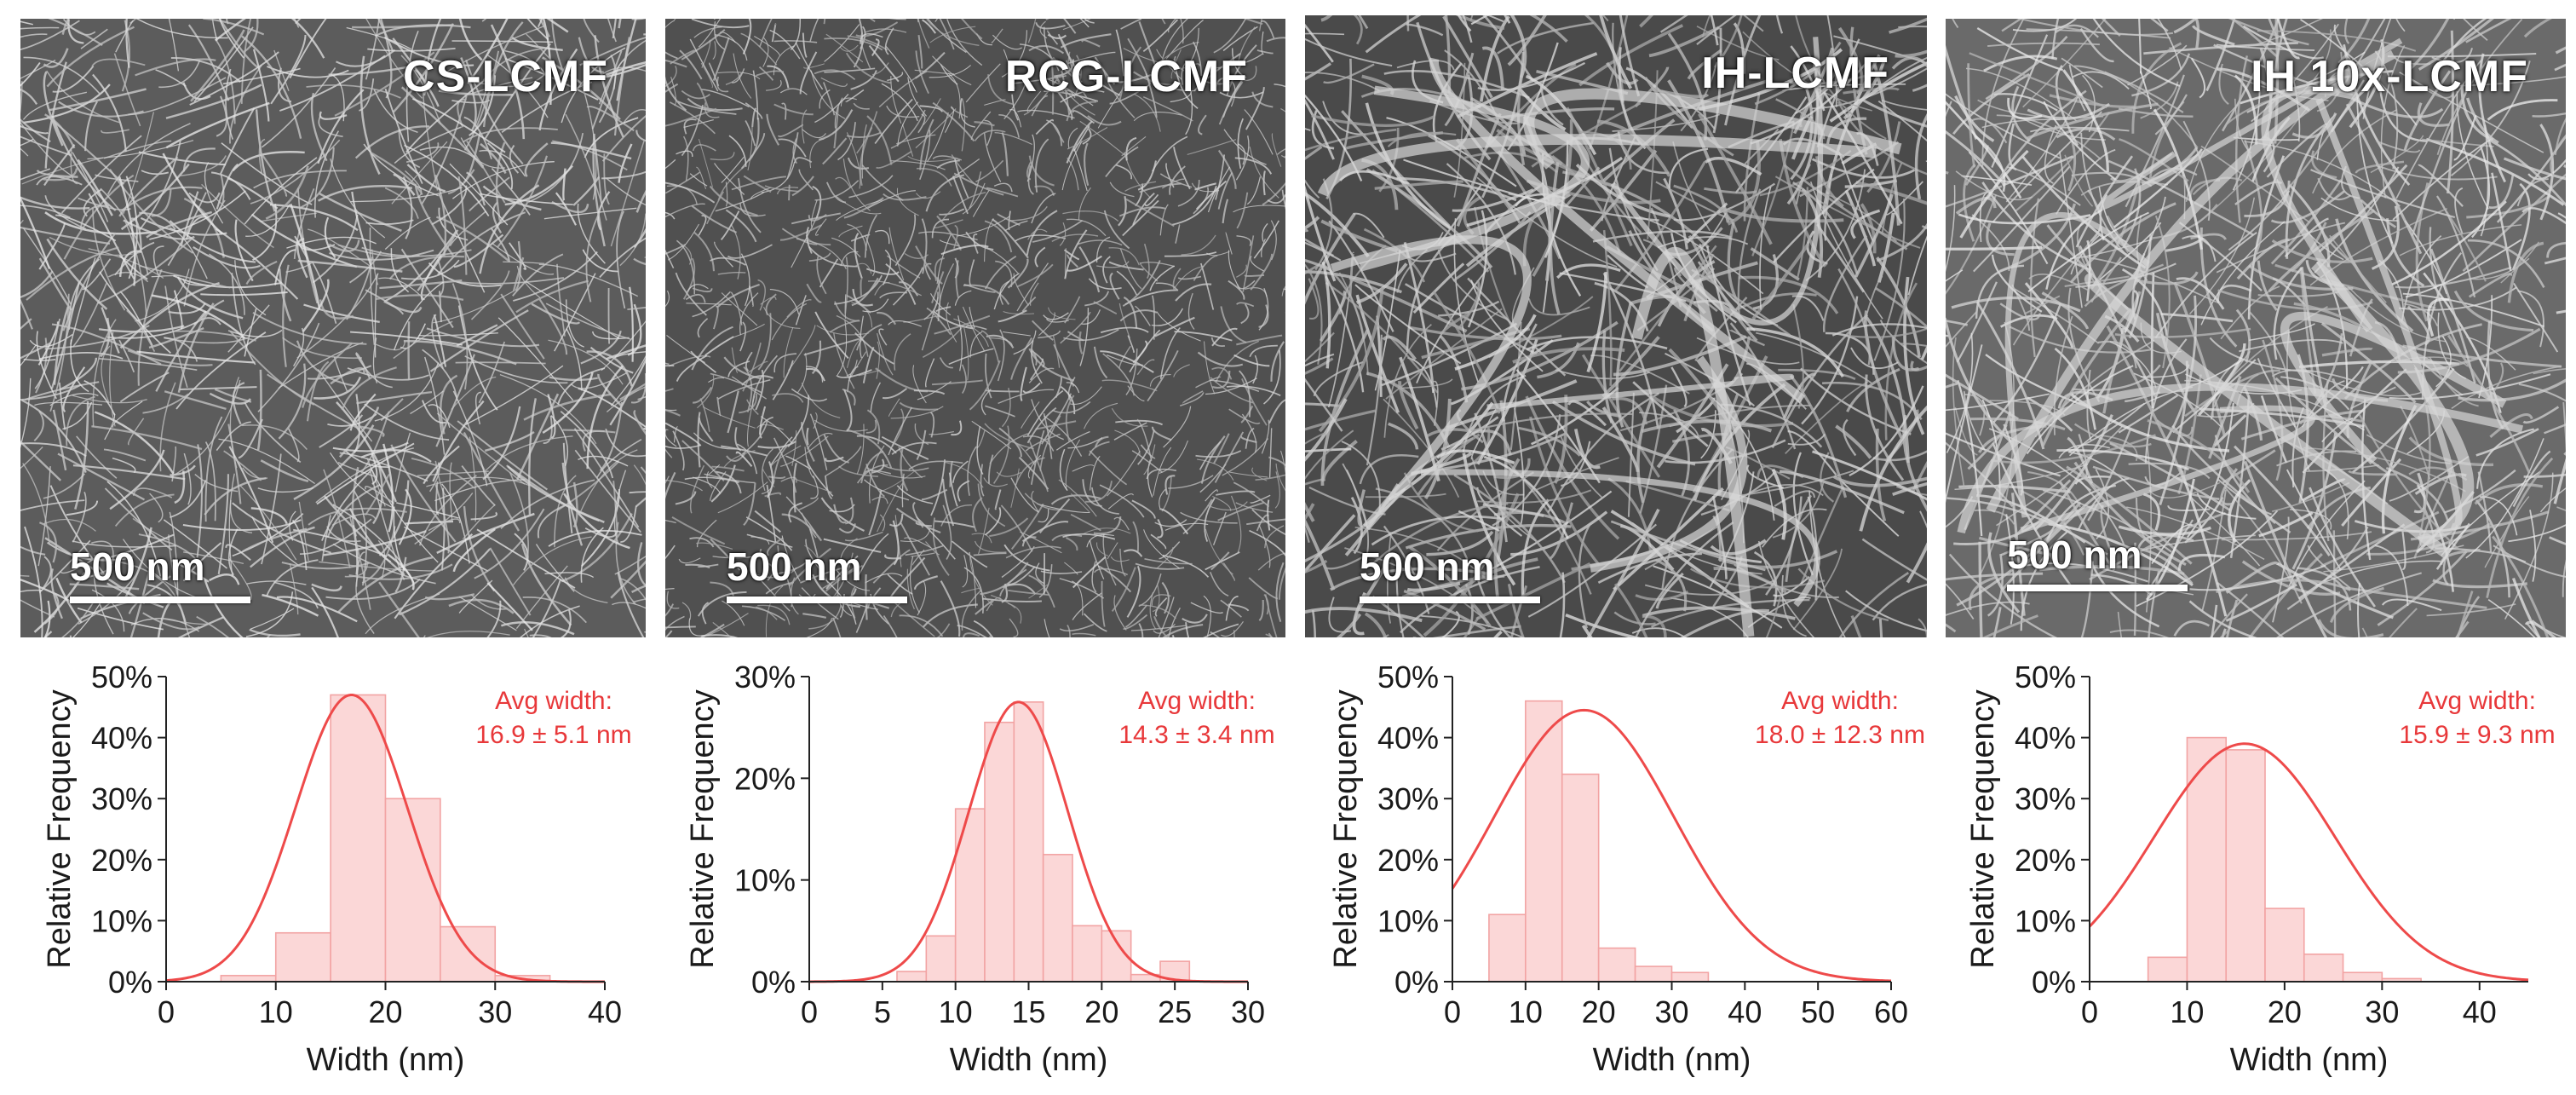 The width and height of the screenshot is (2576, 1095). What do you see at coordinates (1175, 1011) in the screenshot?
I see `x-tick-label: 25` at bounding box center [1175, 1011].